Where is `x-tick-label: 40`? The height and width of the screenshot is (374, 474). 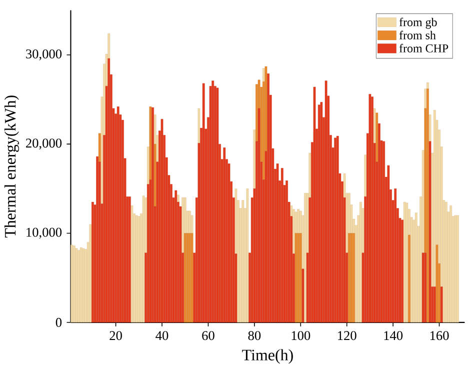
x-tick-label: 40 is located at coordinates (162, 335).